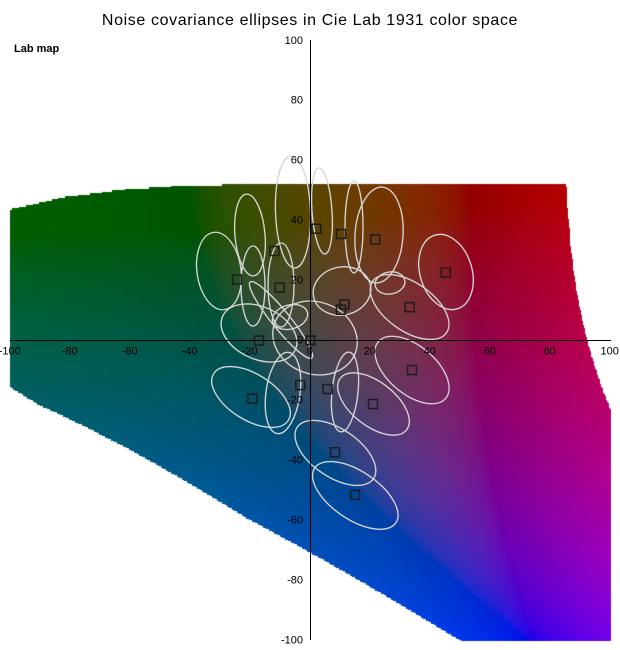 The image size is (620, 650). Describe the element at coordinates (37, 49) in the screenshot. I see `svg-text: Lab map` at that location.